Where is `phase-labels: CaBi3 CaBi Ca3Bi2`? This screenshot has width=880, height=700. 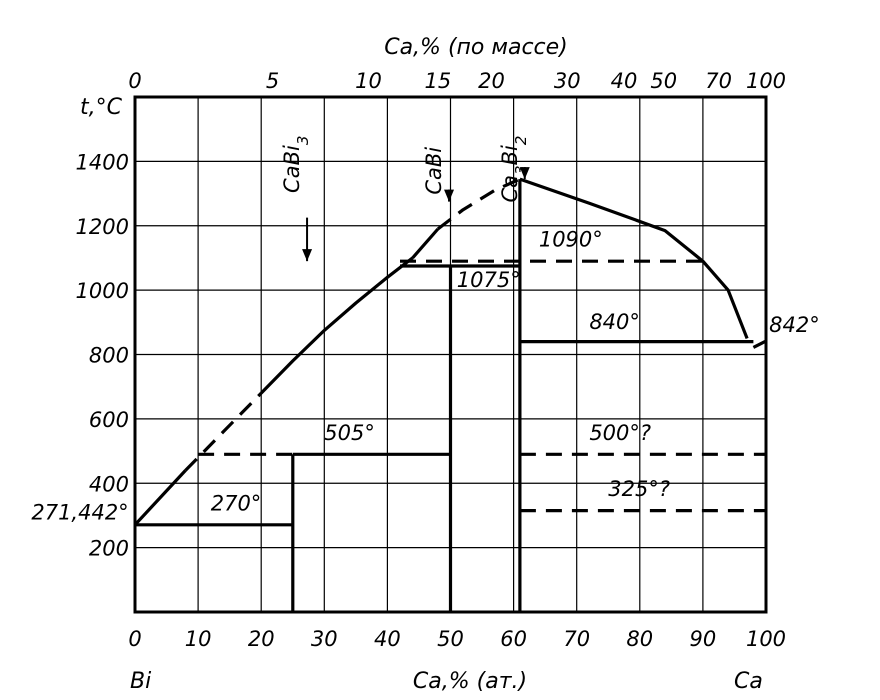 phase-labels: CaBi3 CaBi Ca3Bi2 is located at coordinates (405, 199).